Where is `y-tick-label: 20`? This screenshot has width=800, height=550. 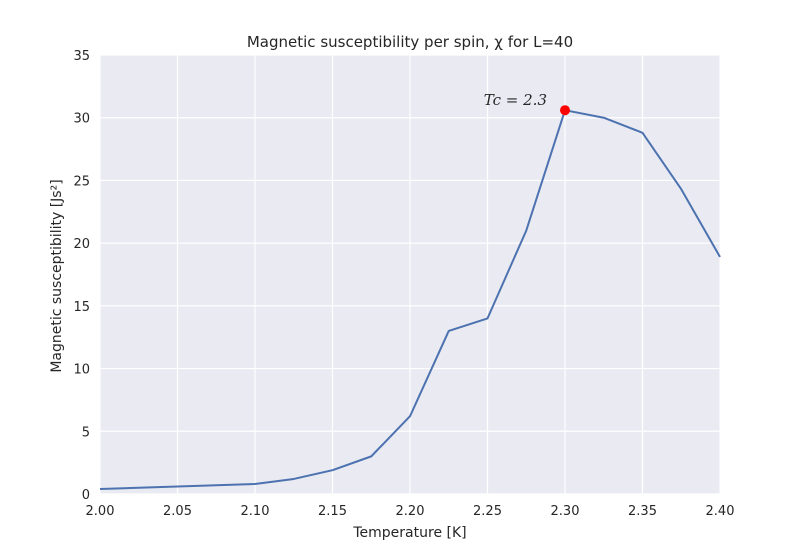 y-tick-label: 20 is located at coordinates (81, 244).